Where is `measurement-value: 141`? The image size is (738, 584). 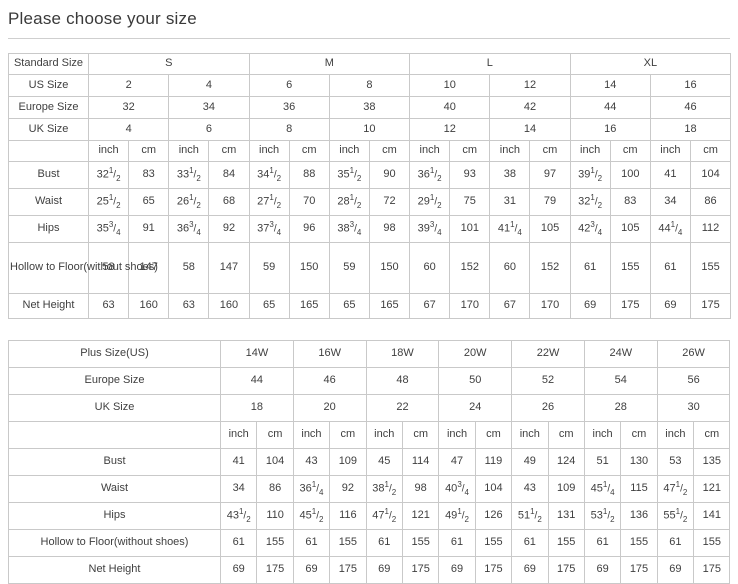
measurement-value: 141 is located at coordinates (712, 516).